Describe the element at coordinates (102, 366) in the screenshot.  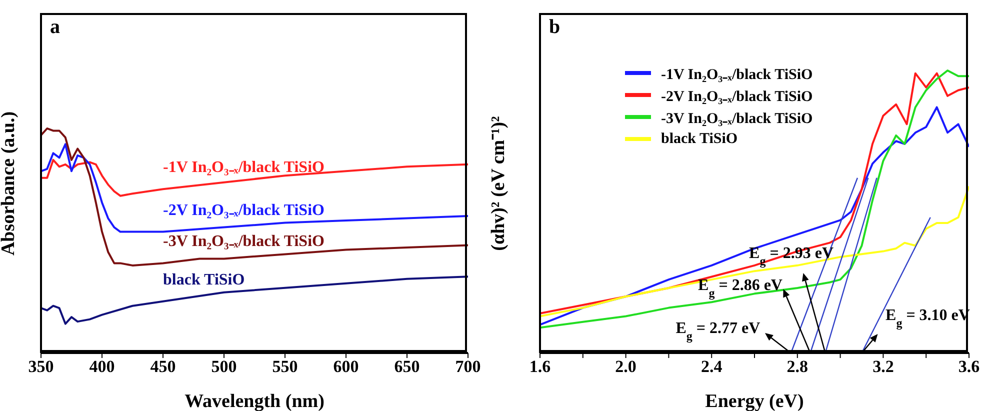
I see `x-tick-label: 400` at that location.